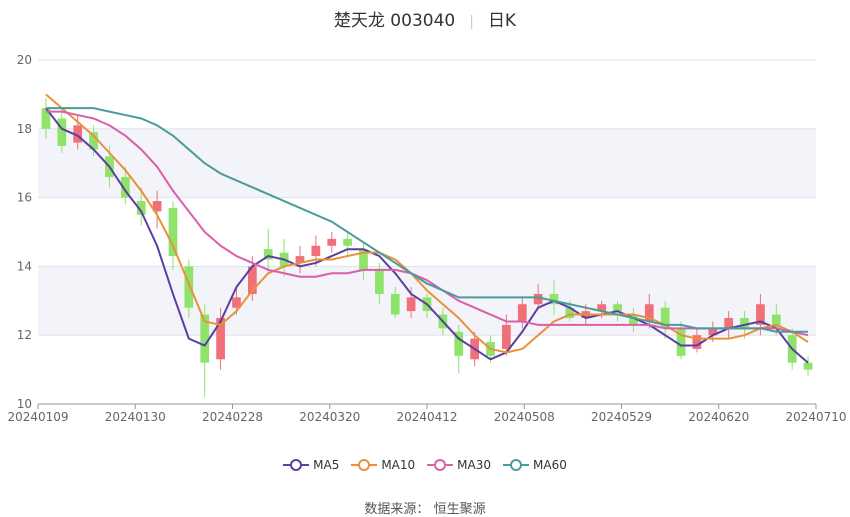  Describe the element at coordinates (474, 465) in the screenshot. I see `legend-label: MA30` at that location.